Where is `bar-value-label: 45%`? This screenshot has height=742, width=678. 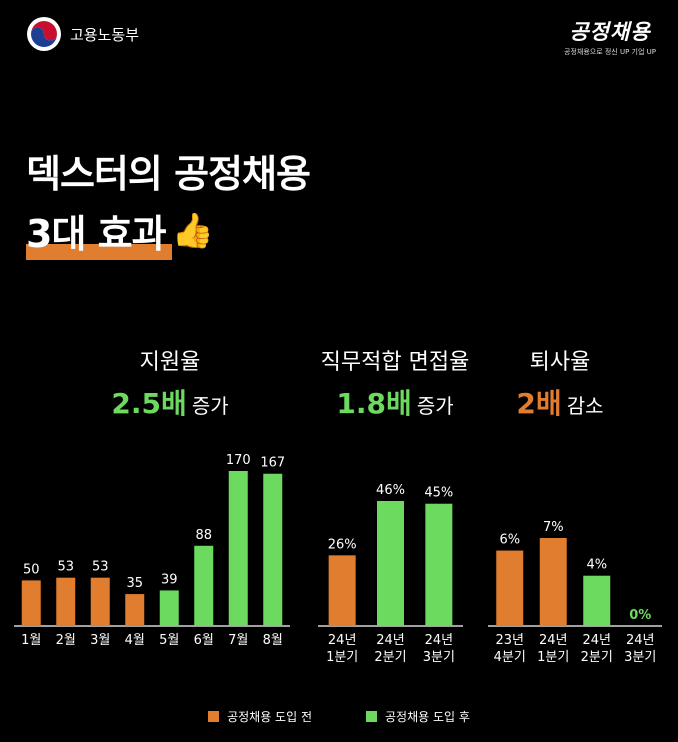
bar-value-label: 45% is located at coordinates (438, 493).